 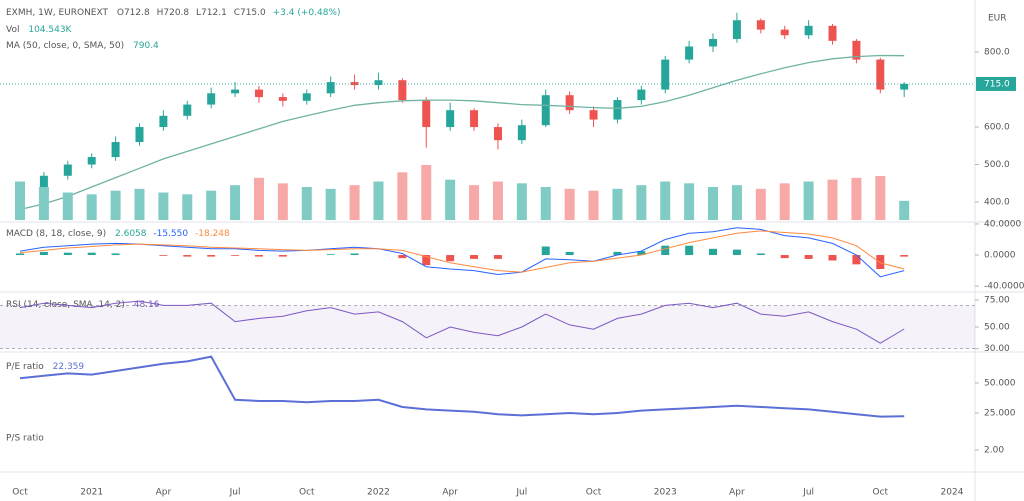 What do you see at coordinates (212, 234) in the screenshot?
I see `macd-signal-value: -18.248` at bounding box center [212, 234].